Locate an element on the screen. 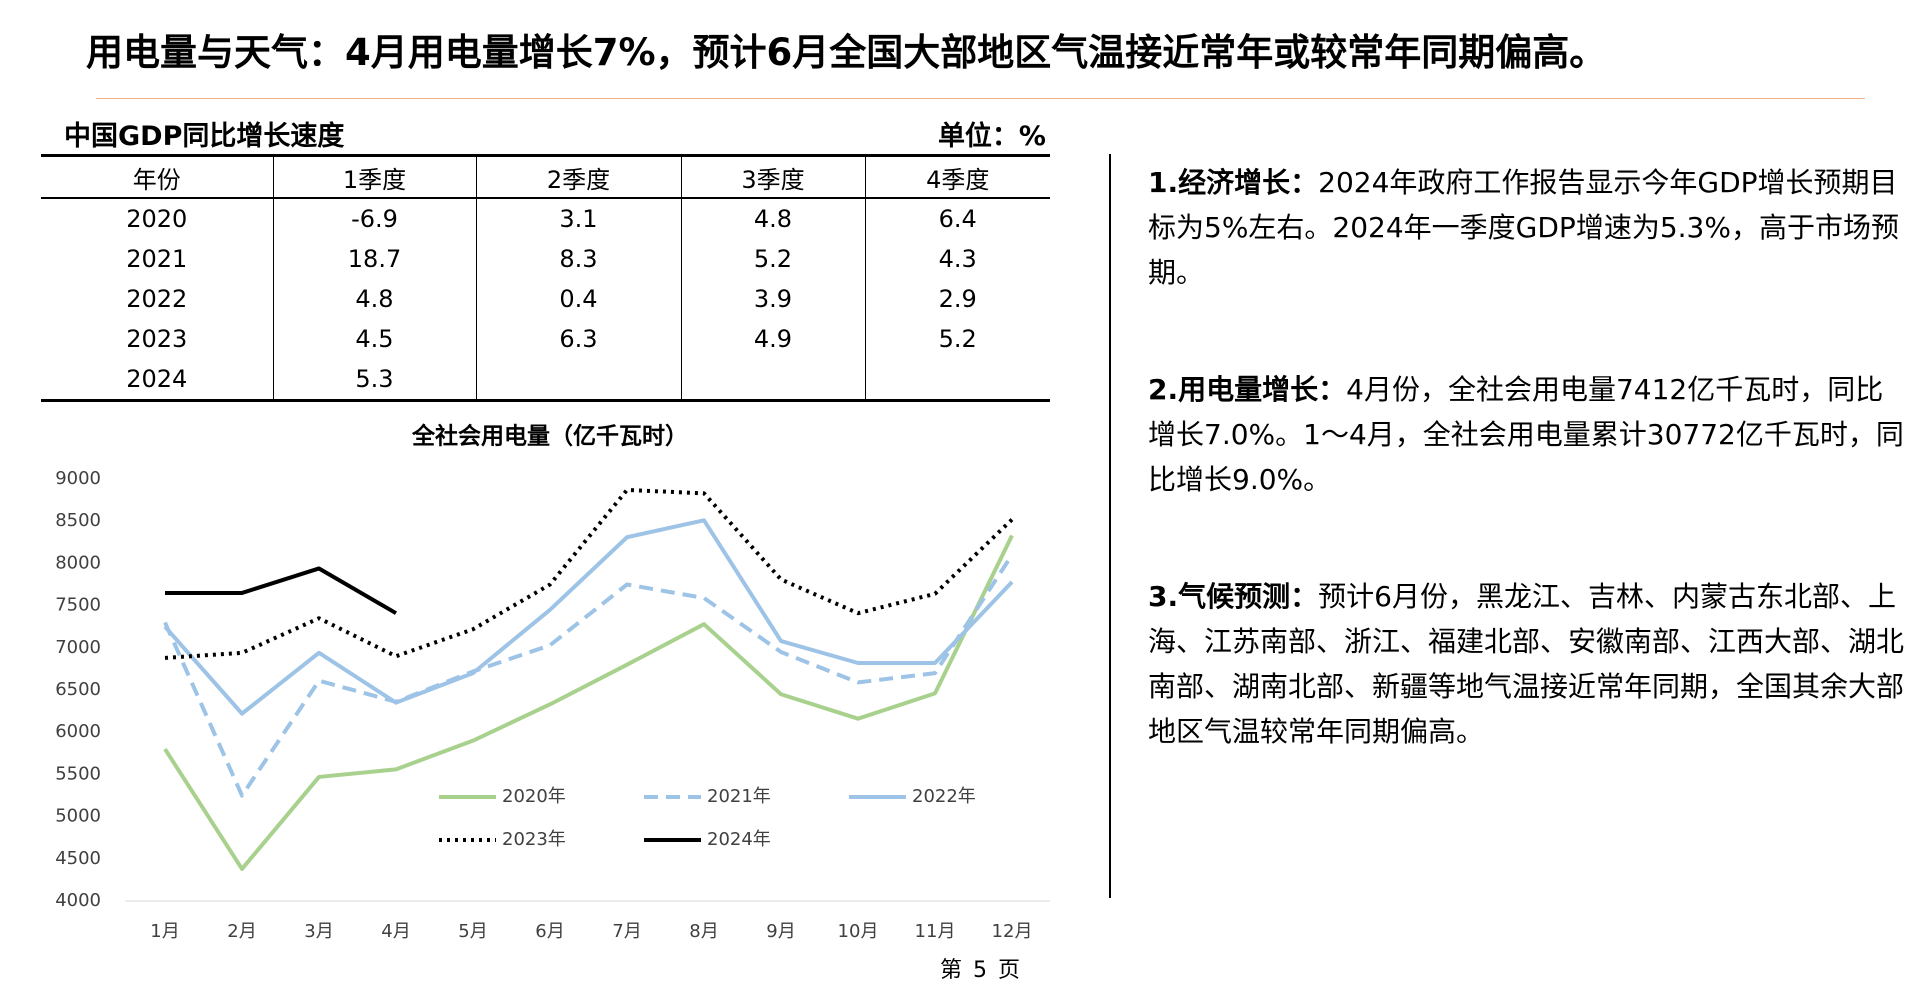 Image resolution: width=1920 pixels, height=1008 pixels. legend-label: 2023年 is located at coordinates (534, 839).